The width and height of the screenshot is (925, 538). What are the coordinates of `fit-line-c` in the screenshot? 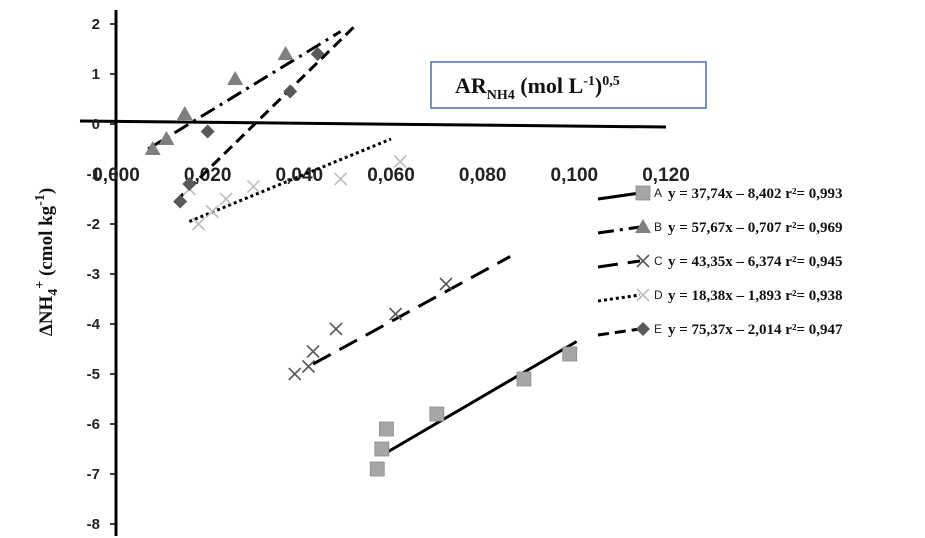 It's located at (411, 310).